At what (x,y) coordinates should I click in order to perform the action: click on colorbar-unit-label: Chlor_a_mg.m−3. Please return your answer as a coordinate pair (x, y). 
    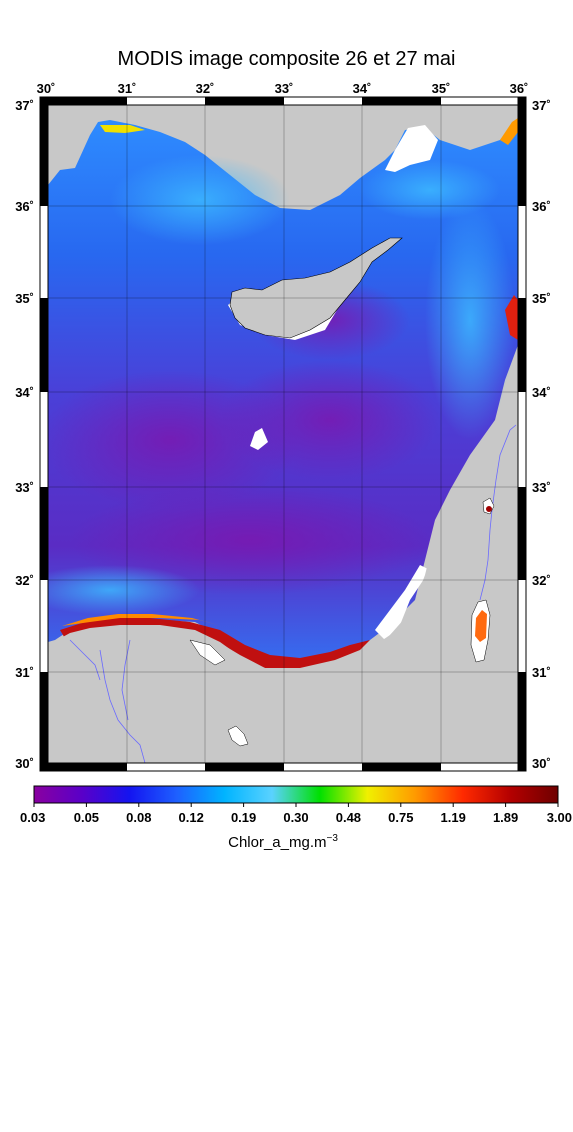
    Looking at the image, I should click on (283, 842).